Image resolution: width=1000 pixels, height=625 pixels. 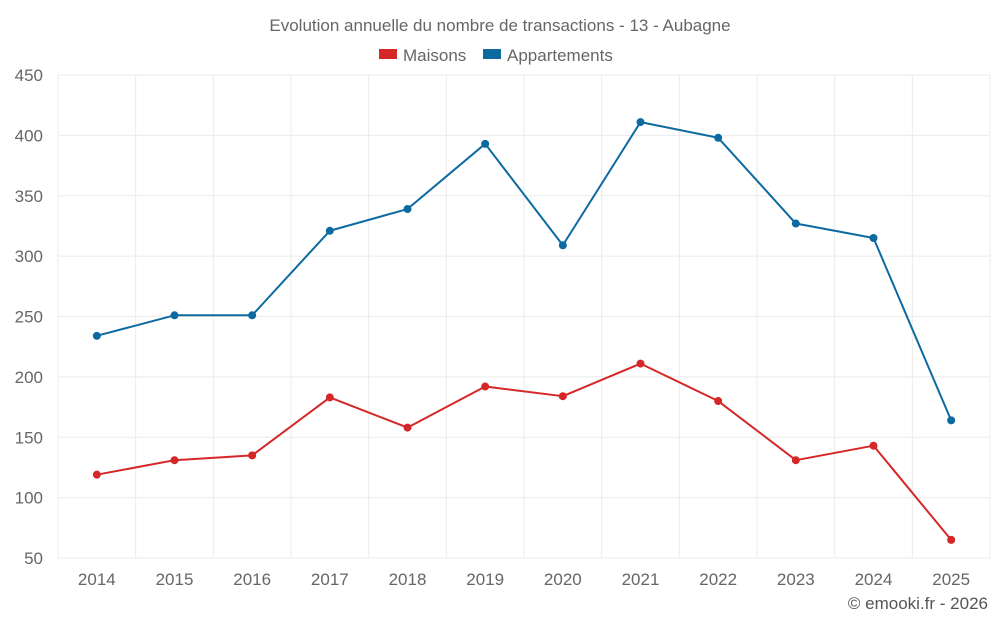 I want to click on x-tick-label: 2016, so click(x=252, y=579).